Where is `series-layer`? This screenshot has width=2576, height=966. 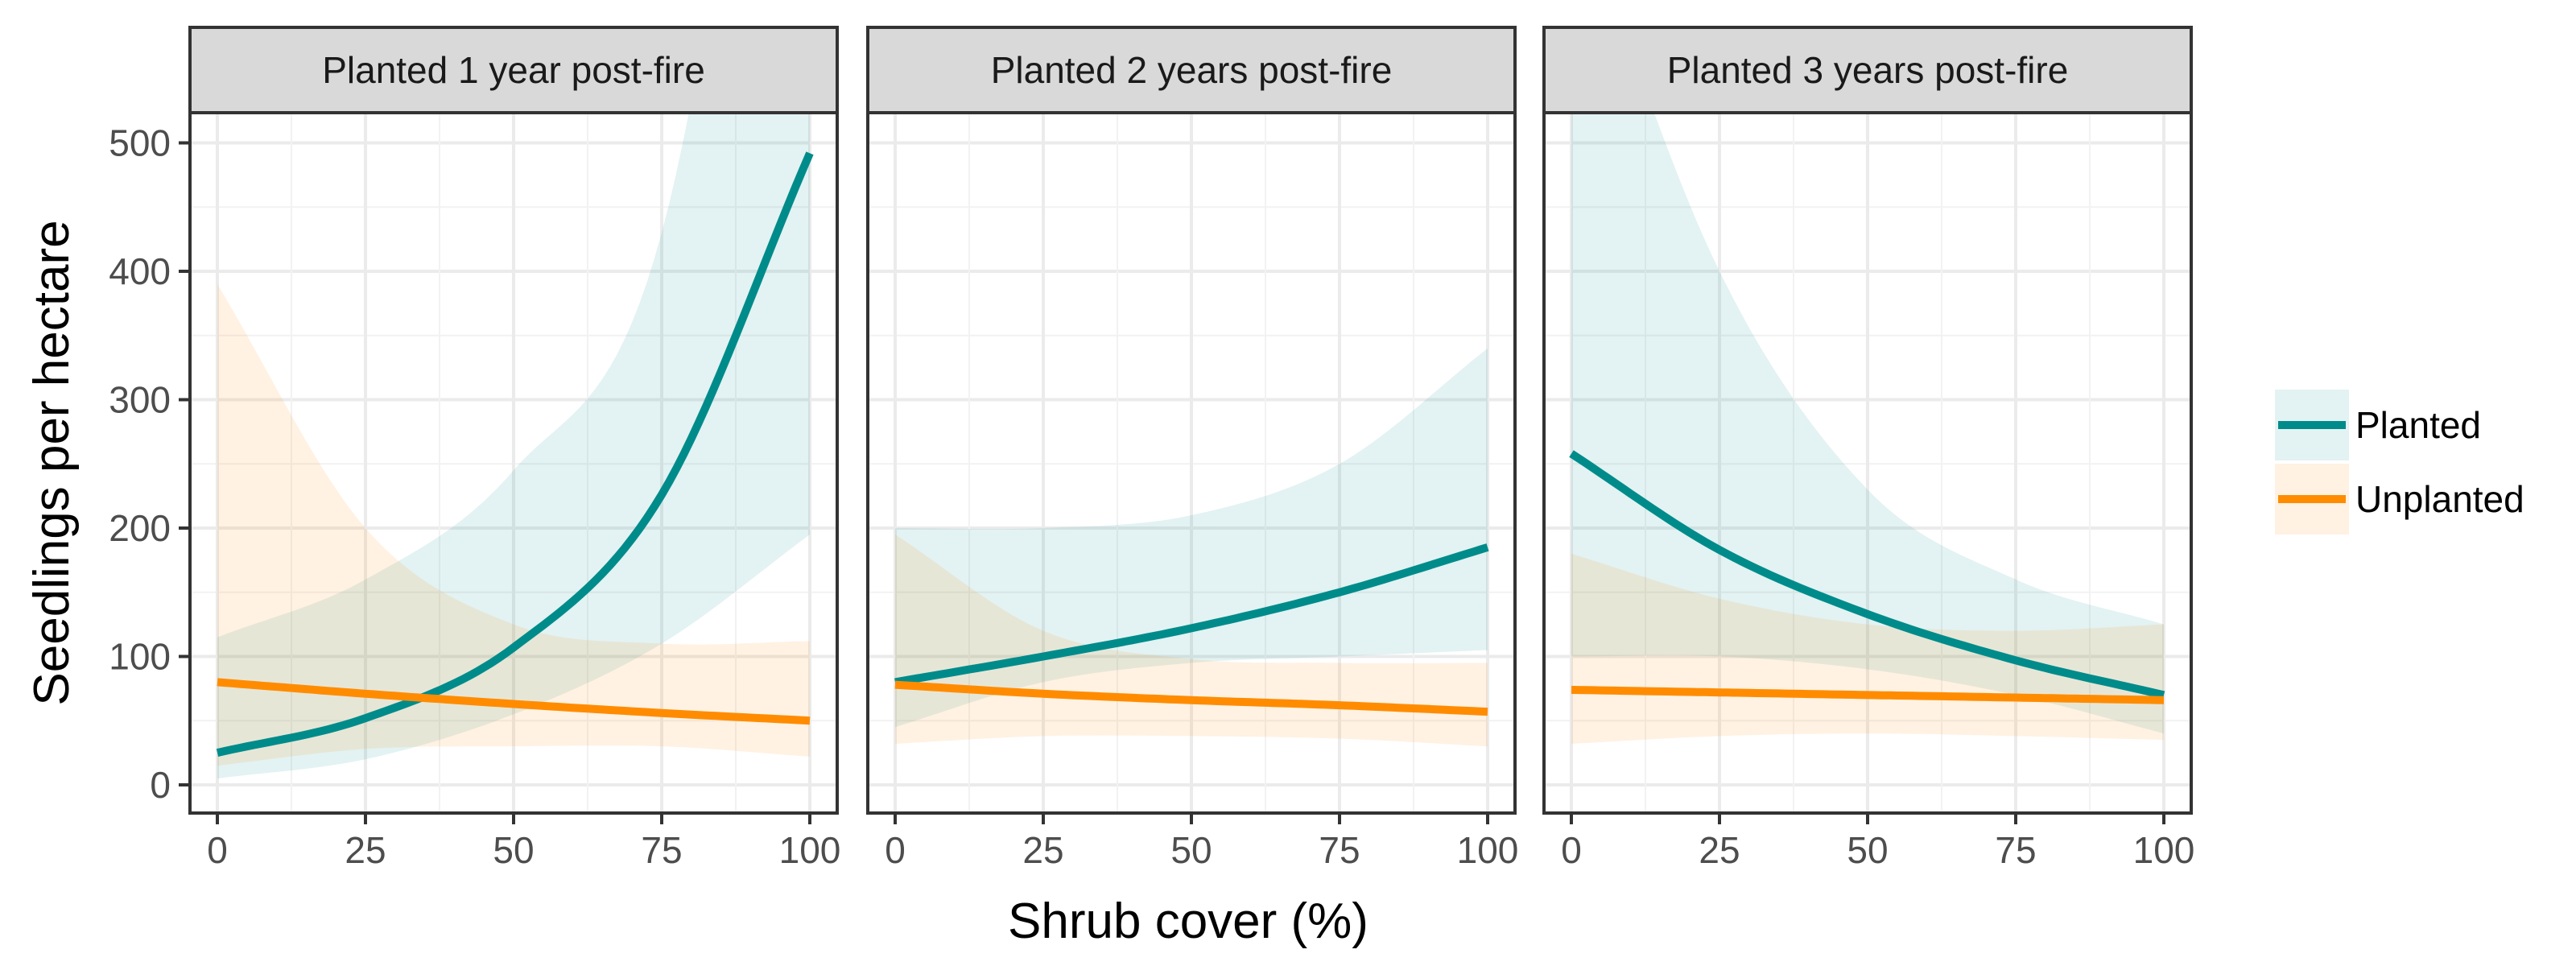
series-layer is located at coordinates (1191, 547).